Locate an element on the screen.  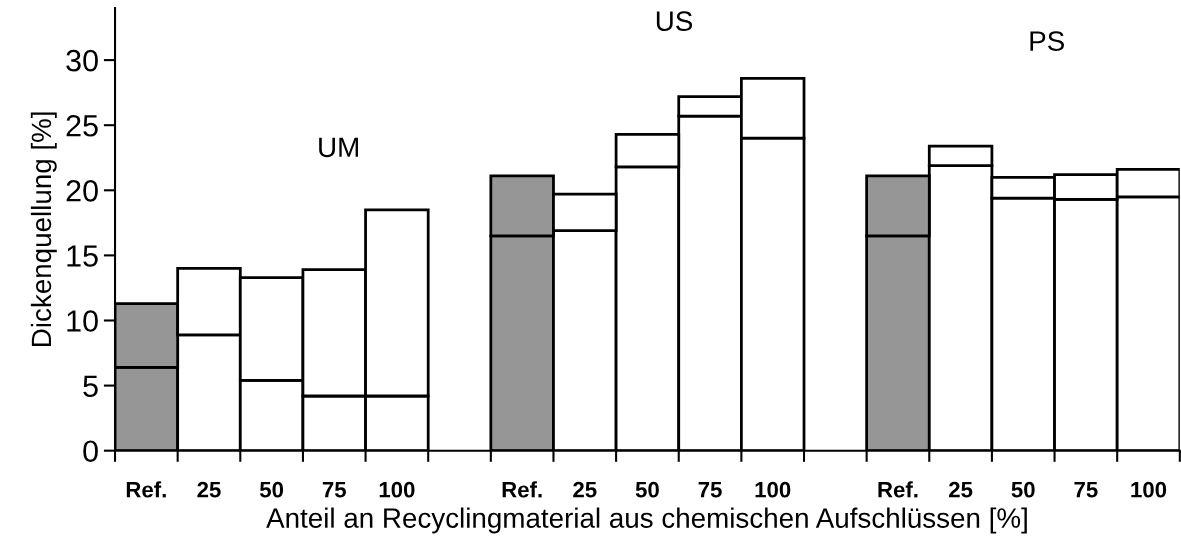
annotation: UM is located at coordinates (338, 147).